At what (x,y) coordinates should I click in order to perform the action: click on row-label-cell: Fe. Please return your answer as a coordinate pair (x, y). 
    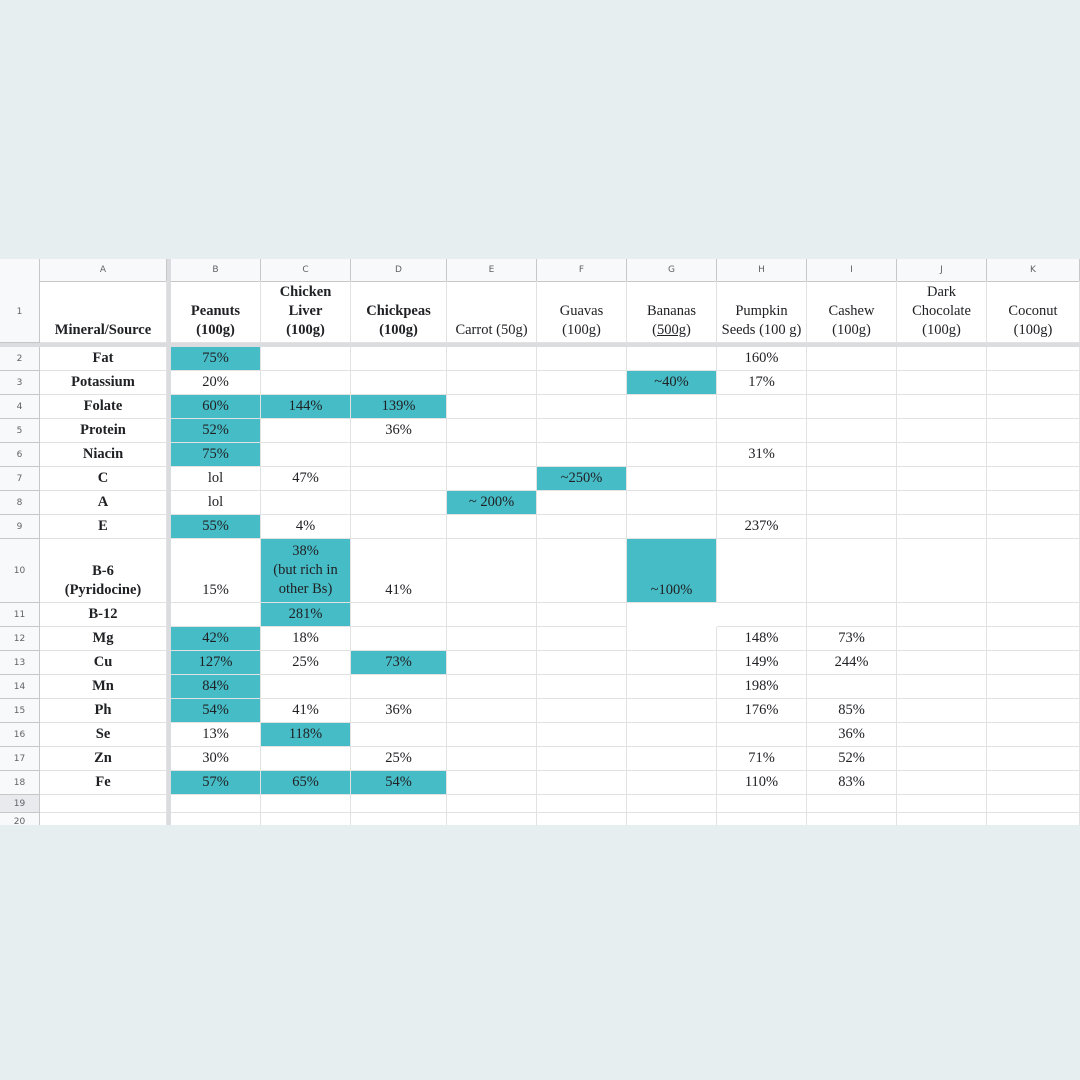
    Looking at the image, I should click on (103, 783).